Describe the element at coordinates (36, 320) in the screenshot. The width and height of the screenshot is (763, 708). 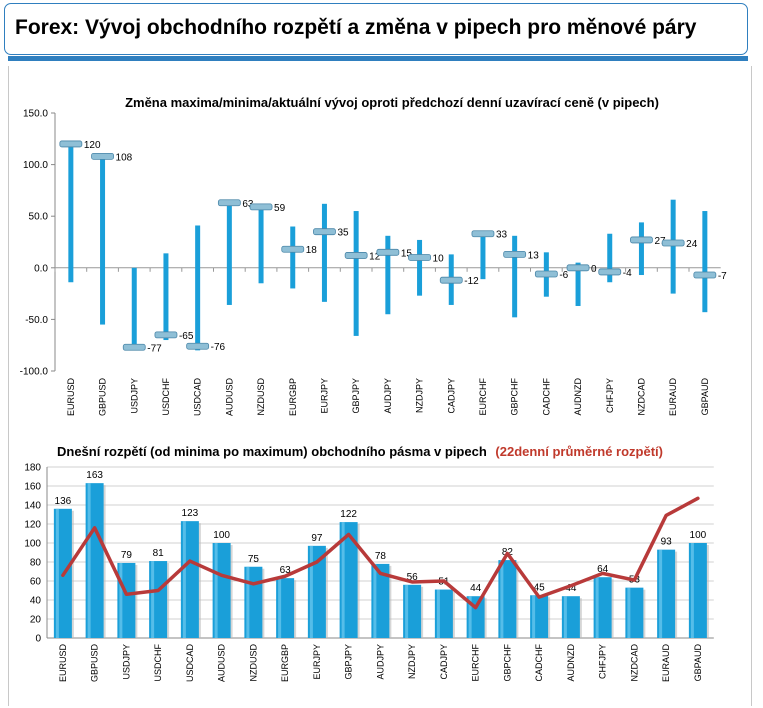
I see `range-y-tick-label: -50.0` at that location.